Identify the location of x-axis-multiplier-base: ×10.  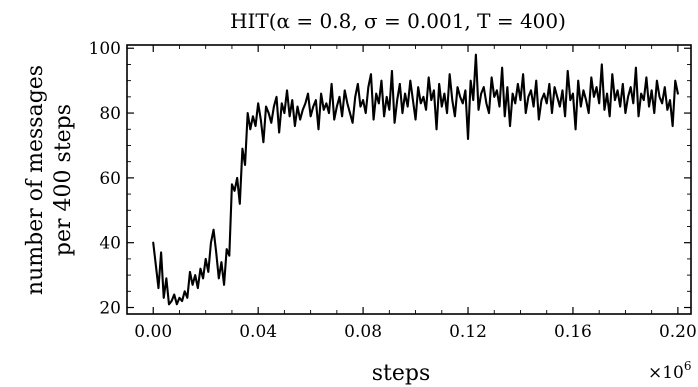
(666, 373).